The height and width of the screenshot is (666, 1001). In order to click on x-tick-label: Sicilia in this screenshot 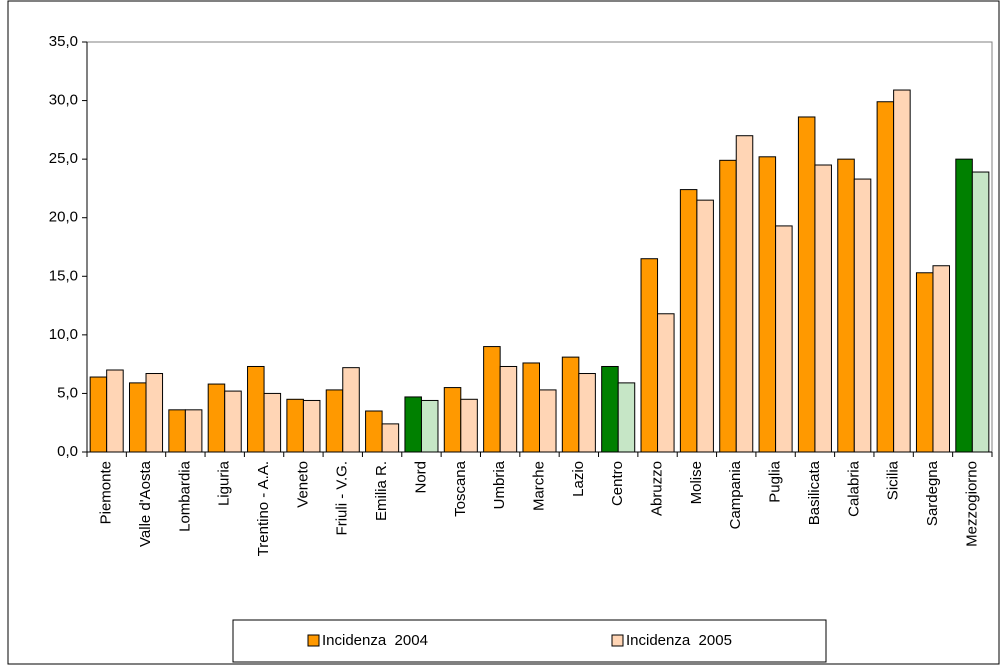, I will do `click(893, 480)`.